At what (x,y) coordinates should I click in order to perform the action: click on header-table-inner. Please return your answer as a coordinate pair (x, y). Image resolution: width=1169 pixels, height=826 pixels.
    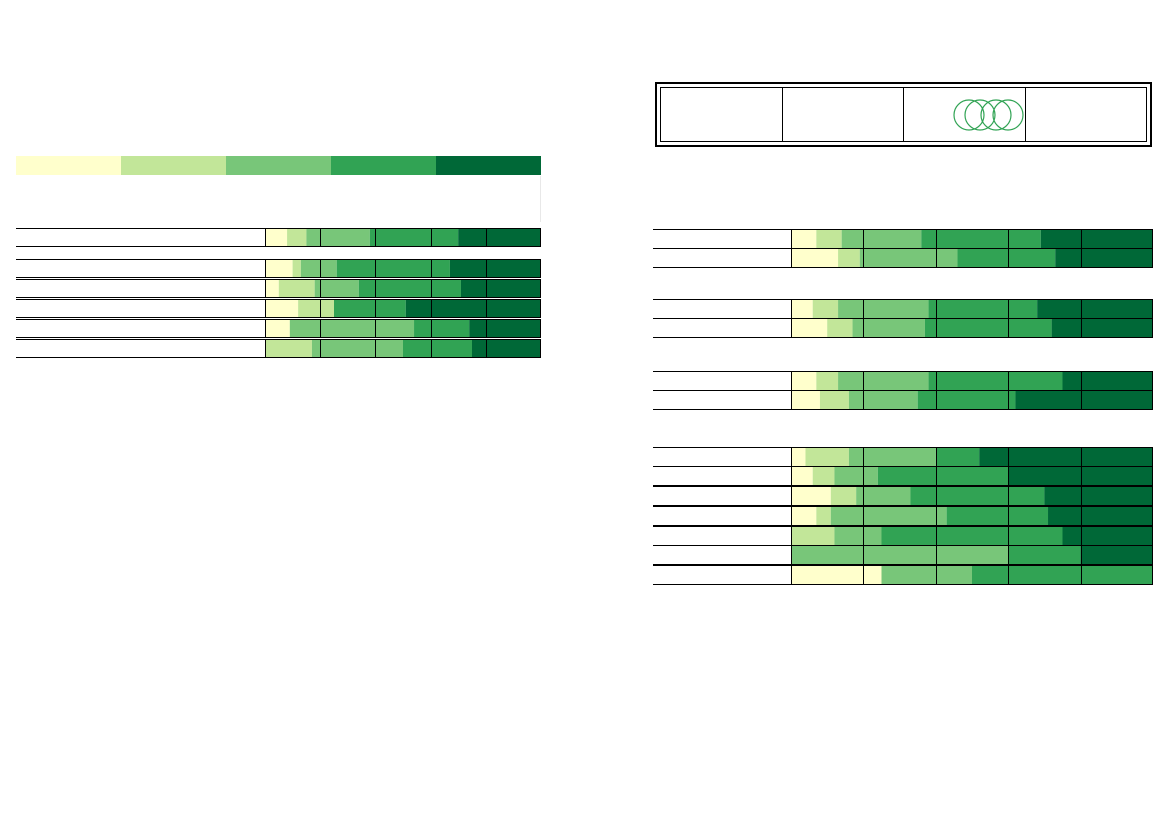
    Looking at the image, I should click on (903, 114).